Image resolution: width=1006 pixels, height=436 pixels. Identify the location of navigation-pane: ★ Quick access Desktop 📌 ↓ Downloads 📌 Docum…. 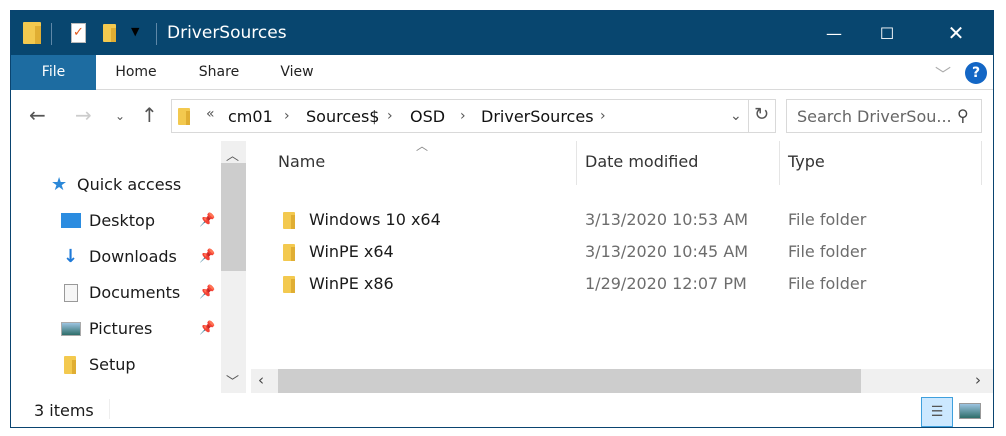
(116, 267).